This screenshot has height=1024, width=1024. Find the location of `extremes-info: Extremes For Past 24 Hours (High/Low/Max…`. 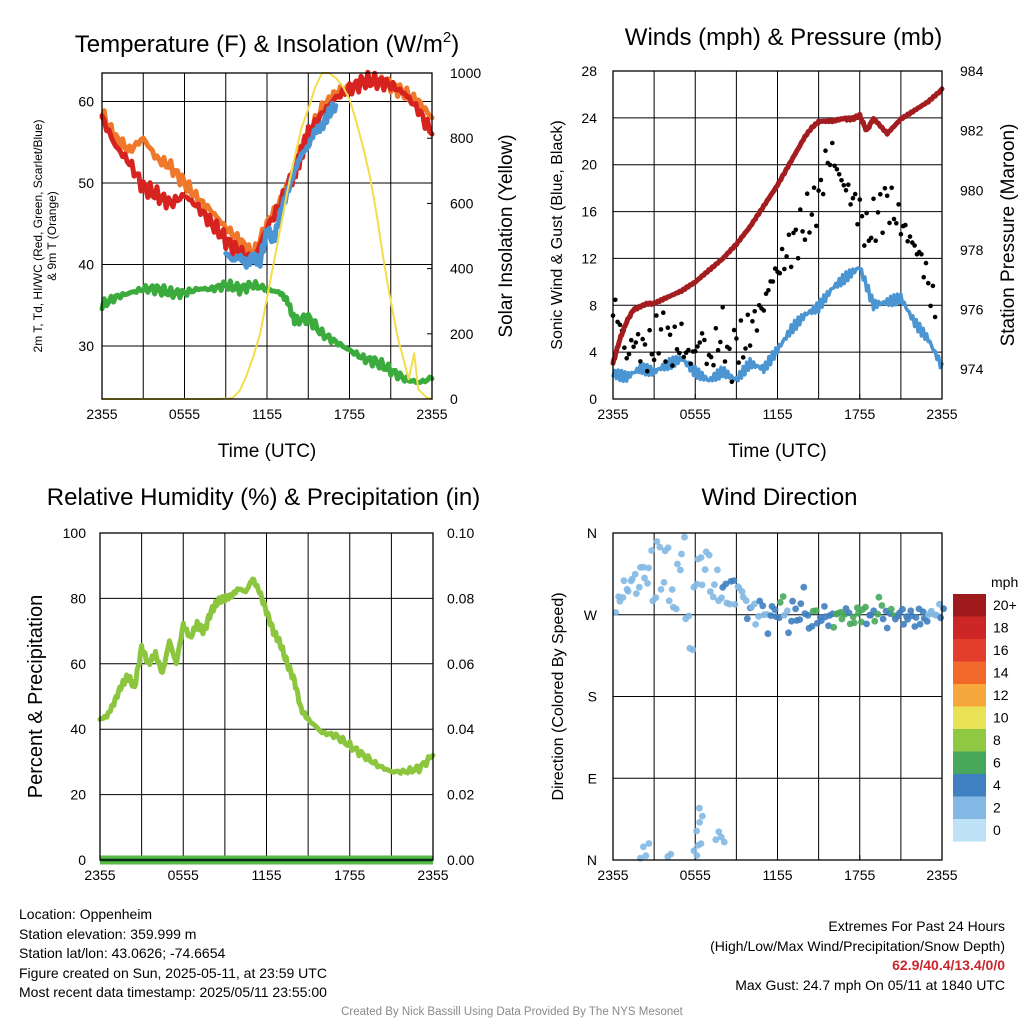

extremes-info: Extremes For Past 24 Hours (High/Low/Max… is located at coordinates (857, 956).